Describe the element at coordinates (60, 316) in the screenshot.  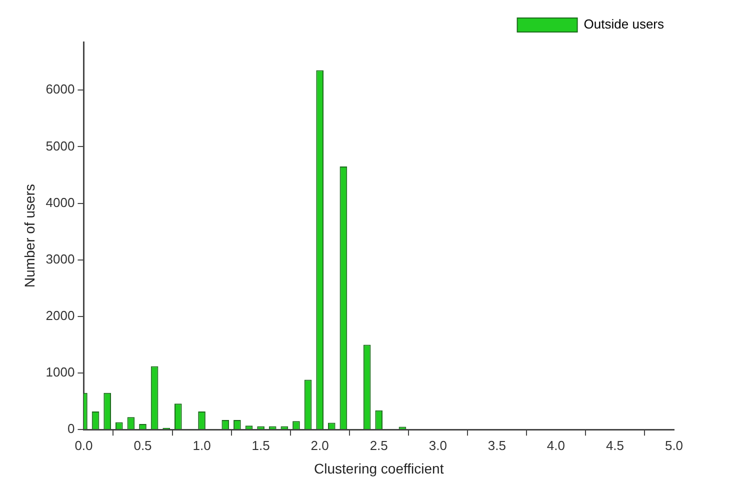
I see `y-tick-label: 2000` at that location.